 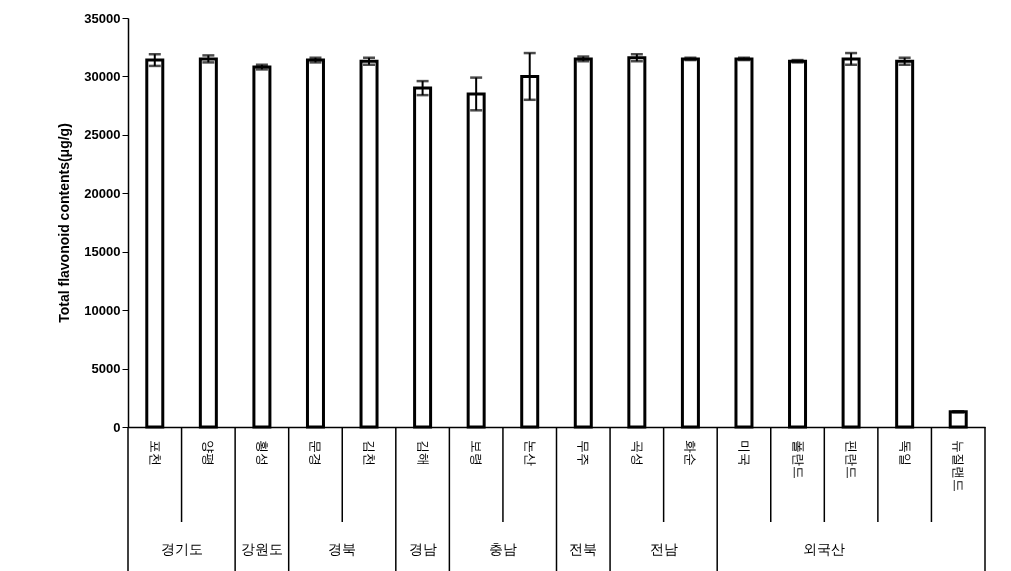 I want to click on x-tick-label: 핀란드, so click(x=852, y=459).